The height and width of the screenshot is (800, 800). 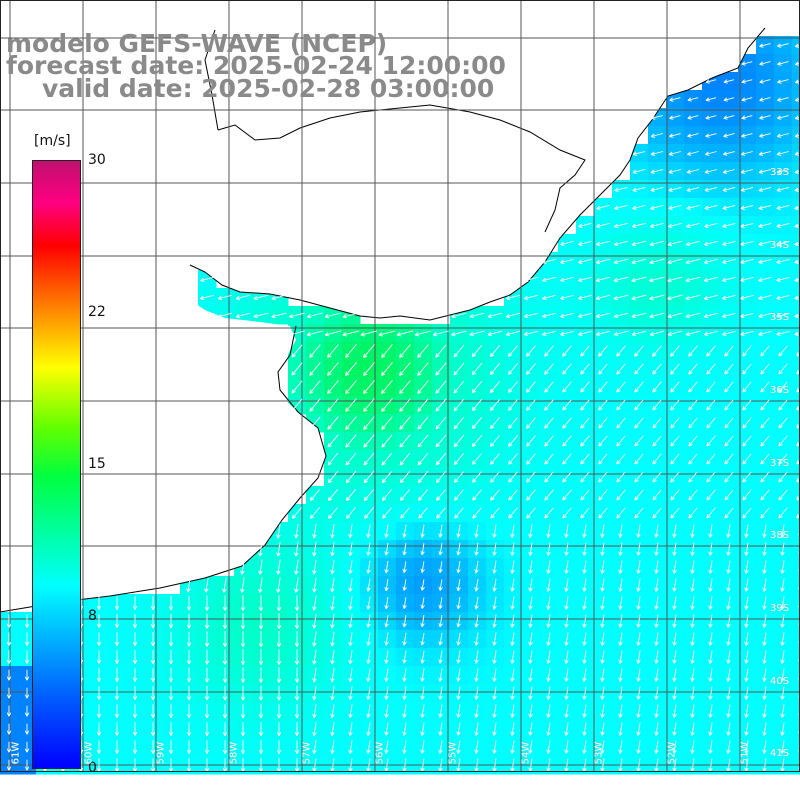 I want to click on lon-label: 58W, so click(x=234, y=753).